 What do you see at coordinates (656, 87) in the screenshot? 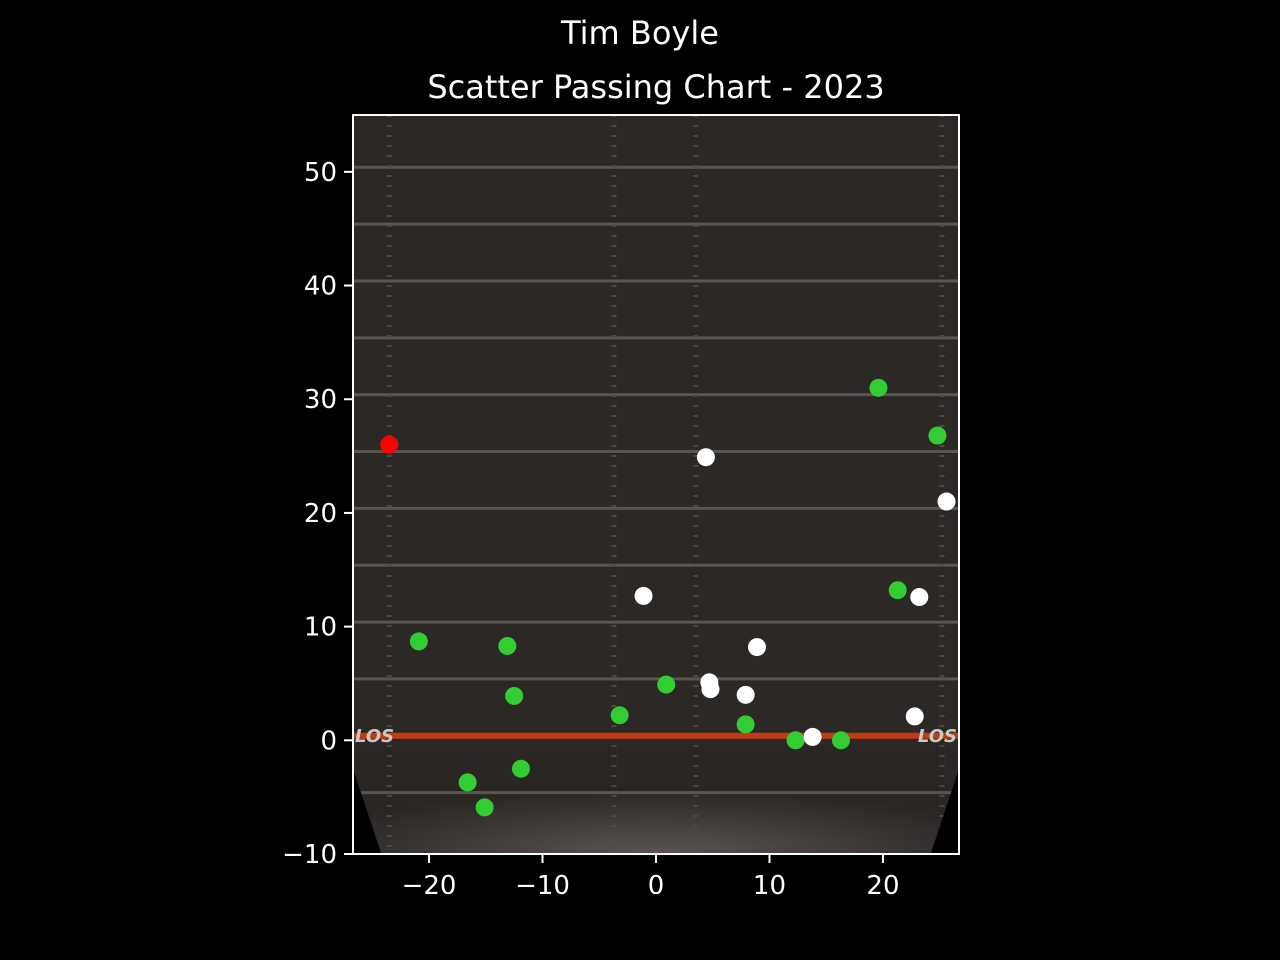
I see `chart-title: Scatter Passing Chart - 2023` at bounding box center [656, 87].